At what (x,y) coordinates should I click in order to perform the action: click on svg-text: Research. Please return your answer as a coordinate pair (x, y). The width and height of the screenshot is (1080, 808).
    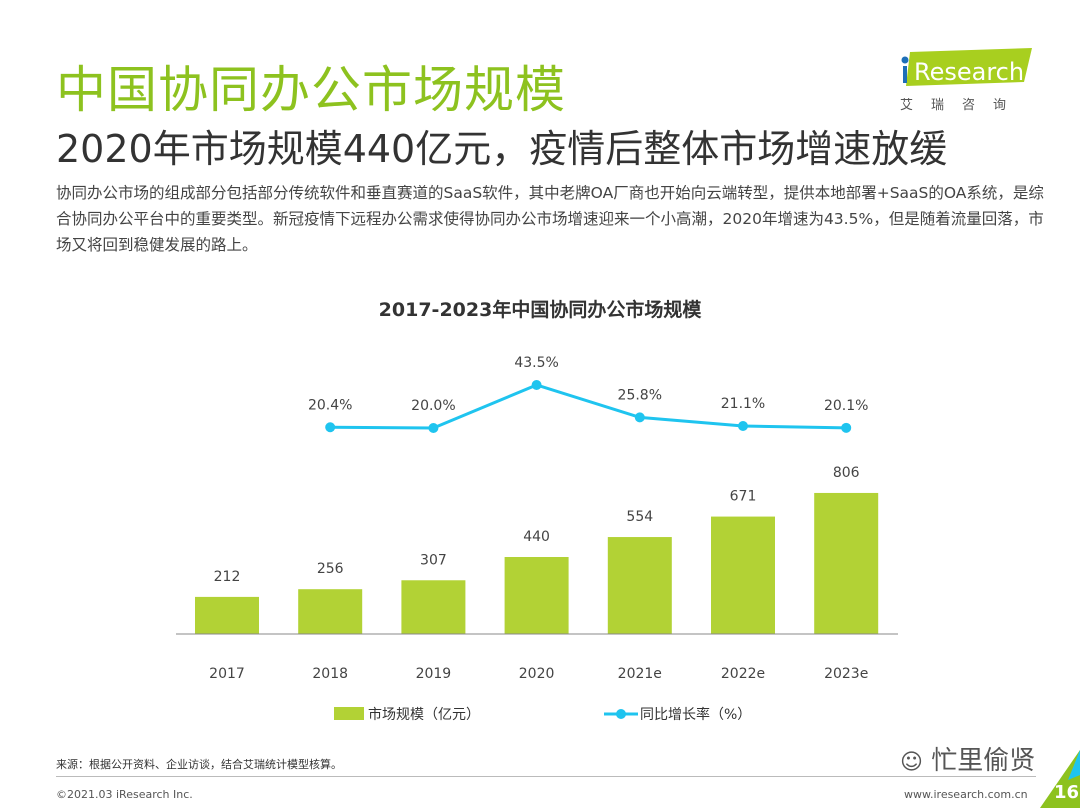
    Looking at the image, I should click on (969, 72).